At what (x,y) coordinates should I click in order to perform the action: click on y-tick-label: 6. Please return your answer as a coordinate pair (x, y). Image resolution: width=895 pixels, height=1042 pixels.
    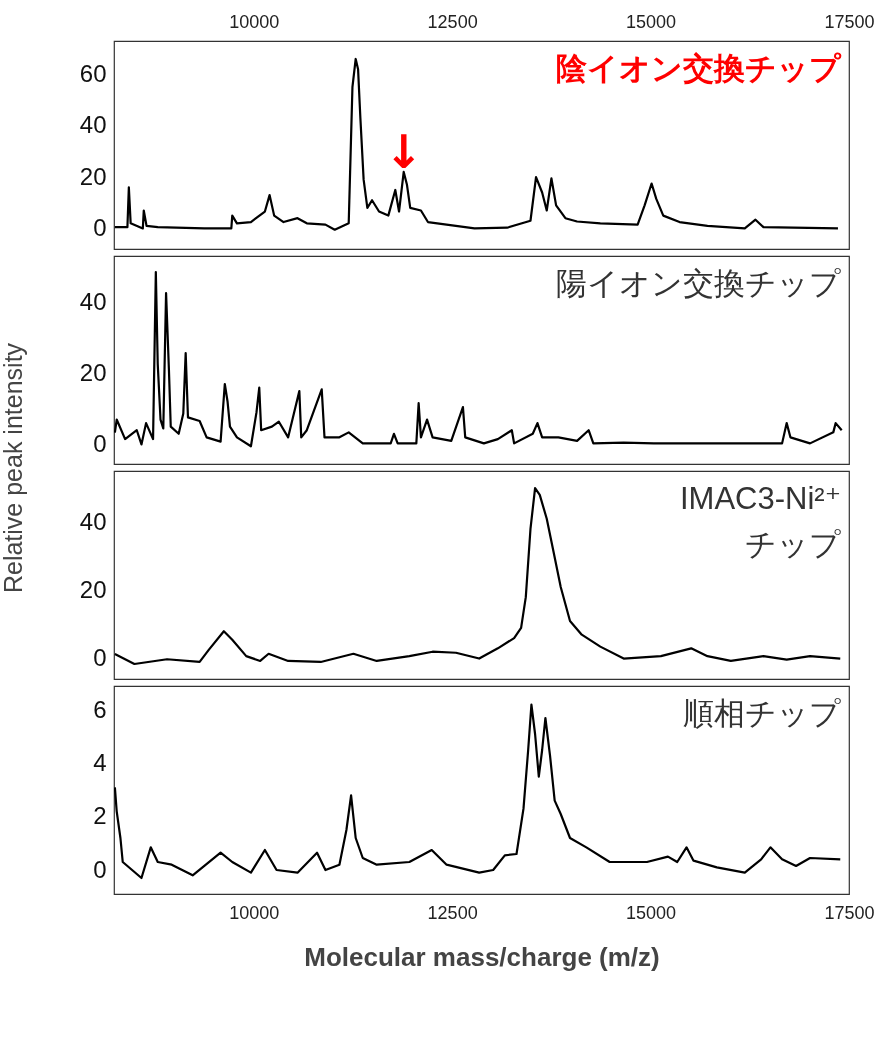
    Looking at the image, I should click on (100, 709).